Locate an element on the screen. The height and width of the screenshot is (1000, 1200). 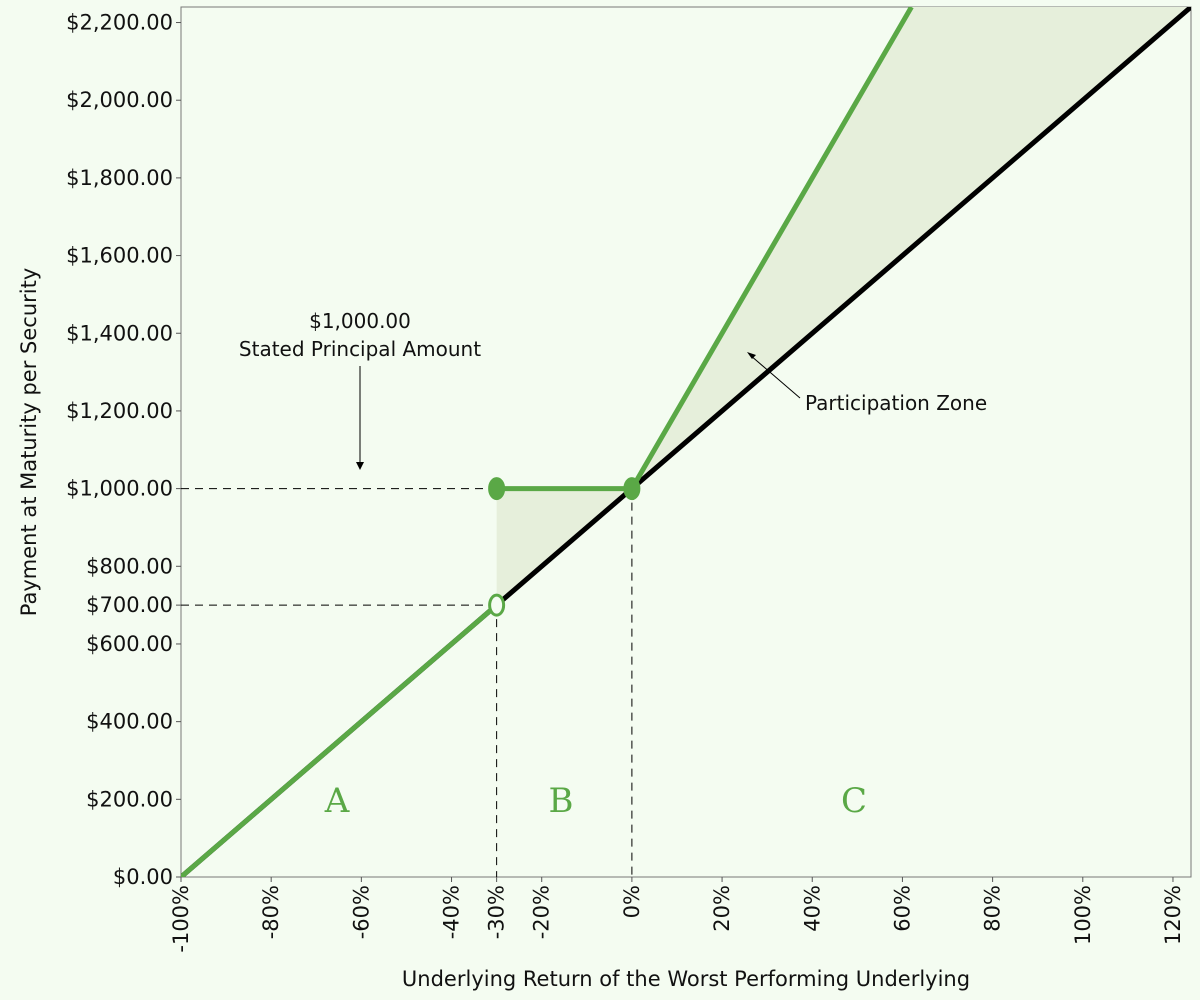
x-tick-label: -20% is located at coordinates (542, 912).